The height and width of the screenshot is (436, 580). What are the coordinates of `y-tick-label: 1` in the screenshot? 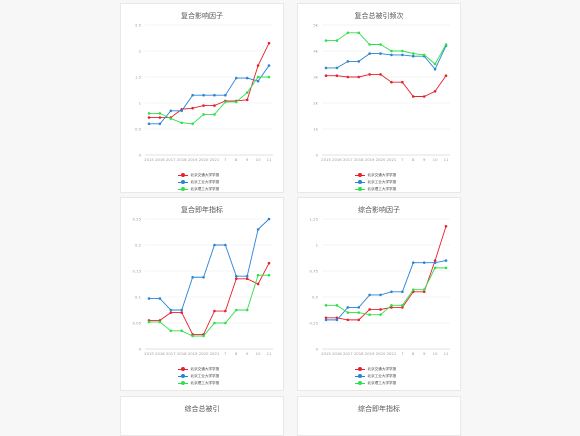 It's located at (140, 102).